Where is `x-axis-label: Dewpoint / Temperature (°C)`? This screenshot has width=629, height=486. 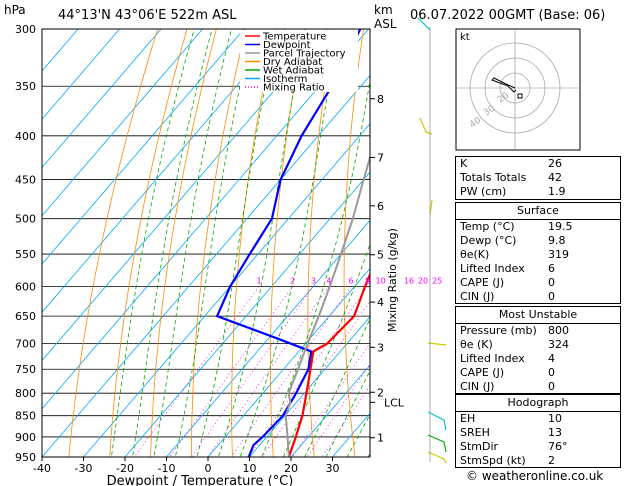
x-axis-label: Dewpoint / Temperature (°C) is located at coordinates (200, 480).